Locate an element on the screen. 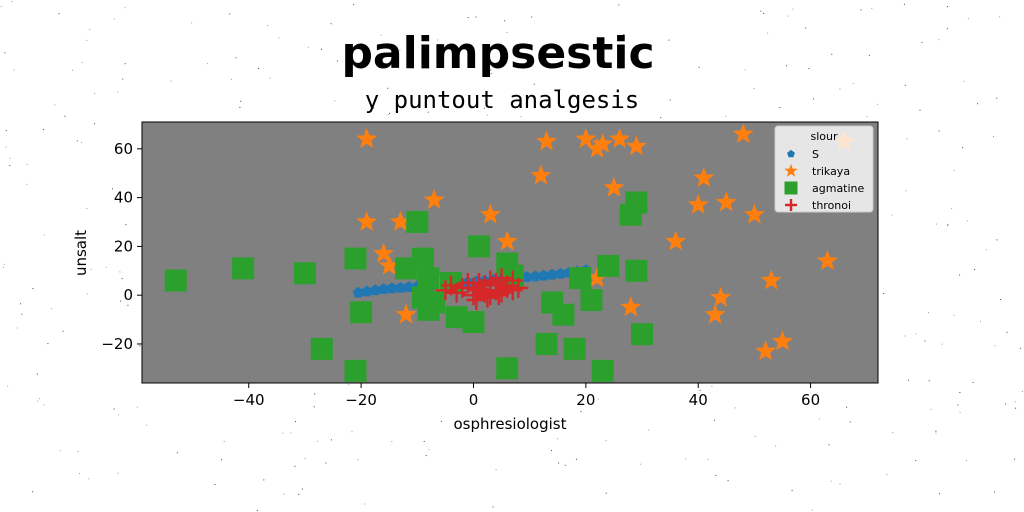 This screenshot has width=1024, height=512. y-axis-label: unsalt is located at coordinates (81, 253).